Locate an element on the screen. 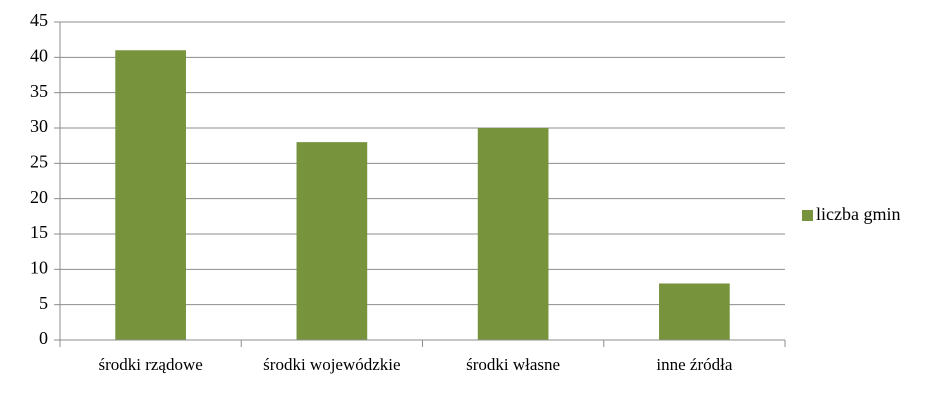  legend-swatch is located at coordinates (807, 215).